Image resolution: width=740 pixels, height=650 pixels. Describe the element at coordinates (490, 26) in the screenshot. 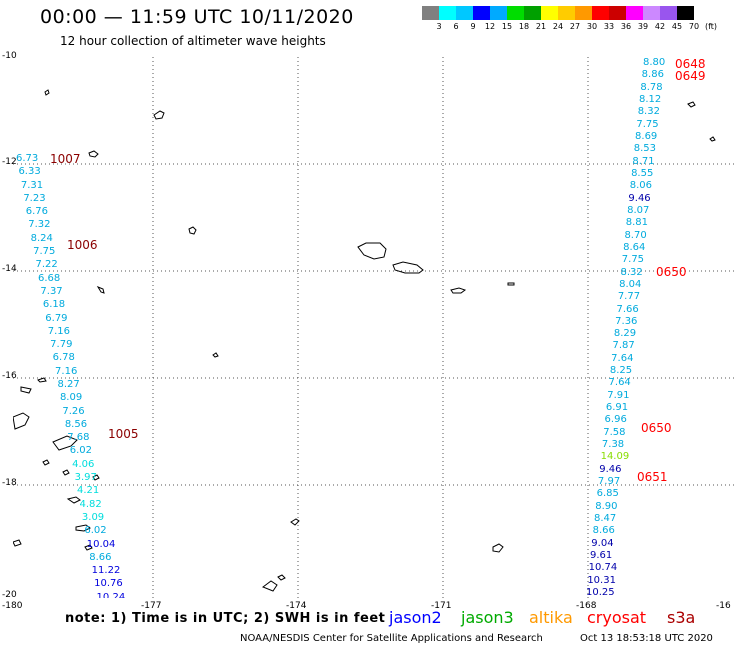

I see `color-legend-tick: 12` at that location.